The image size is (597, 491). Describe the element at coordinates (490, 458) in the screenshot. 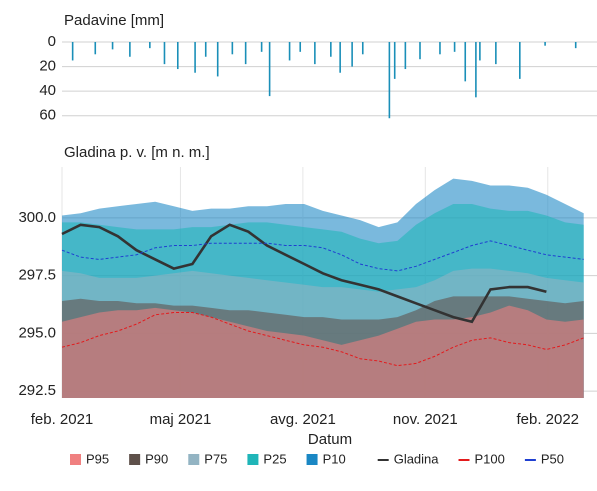

I see `legend-label: P100` at that location.